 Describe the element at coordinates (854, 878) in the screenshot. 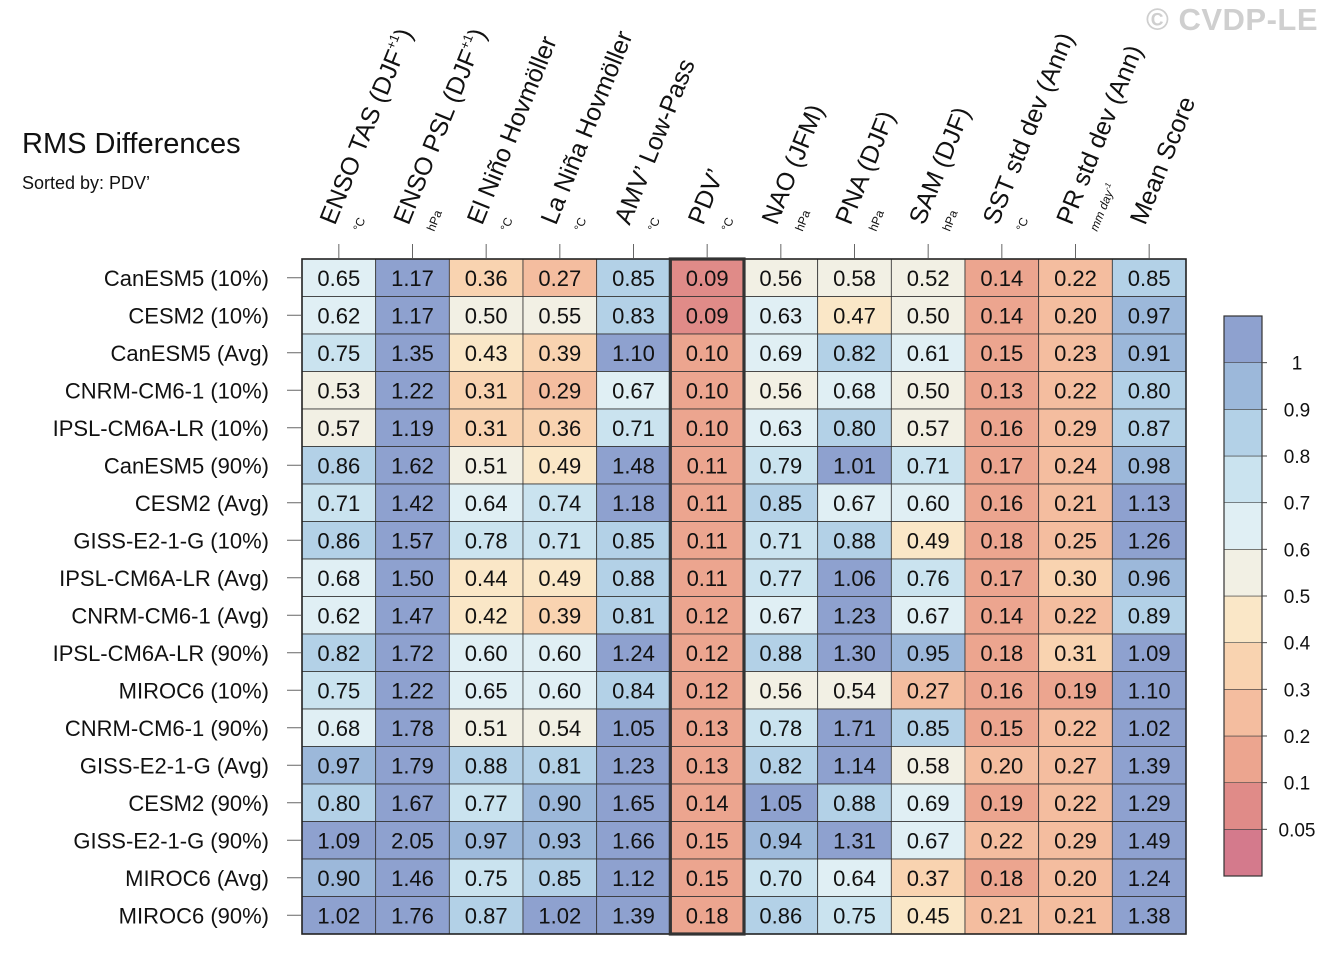

I see `cell-value-label: 0.64` at that location.